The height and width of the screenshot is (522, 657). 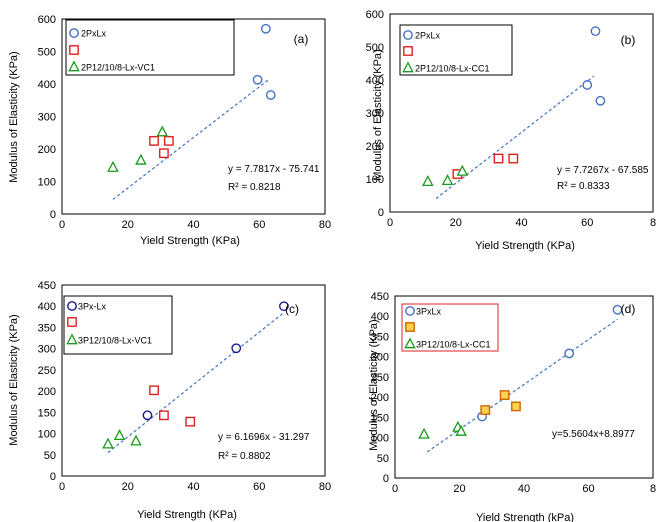 What do you see at coordinates (429, 312) in the screenshot?
I see `legend-label: 3PxLx` at bounding box center [429, 312].